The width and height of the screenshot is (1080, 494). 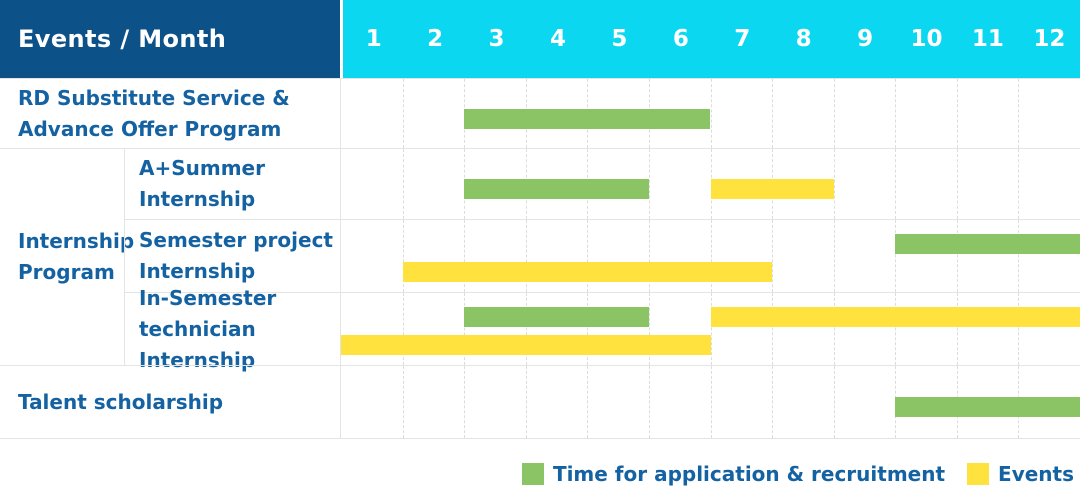 What do you see at coordinates (232, 183) in the screenshot?
I see `row-label-a-plus-summer: A+Summer Internship` at bounding box center [232, 183].